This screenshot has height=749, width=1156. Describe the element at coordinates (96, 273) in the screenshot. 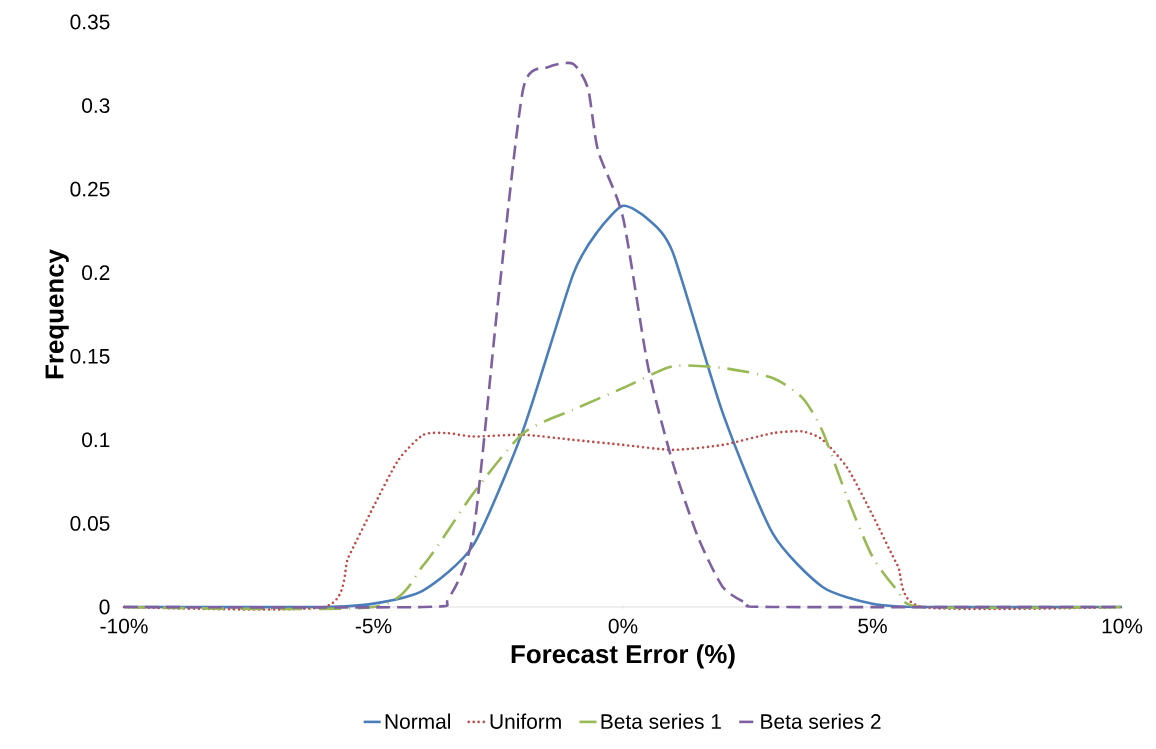

I see `y-tick-label: 0.2` at that location.